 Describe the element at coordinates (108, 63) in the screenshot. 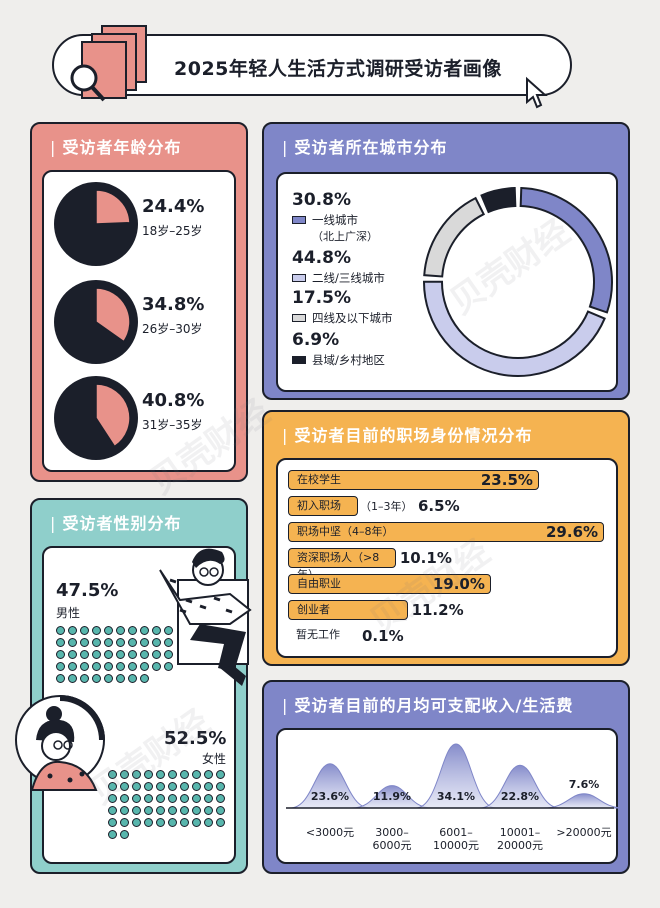

I see `document-search-icon` at that location.